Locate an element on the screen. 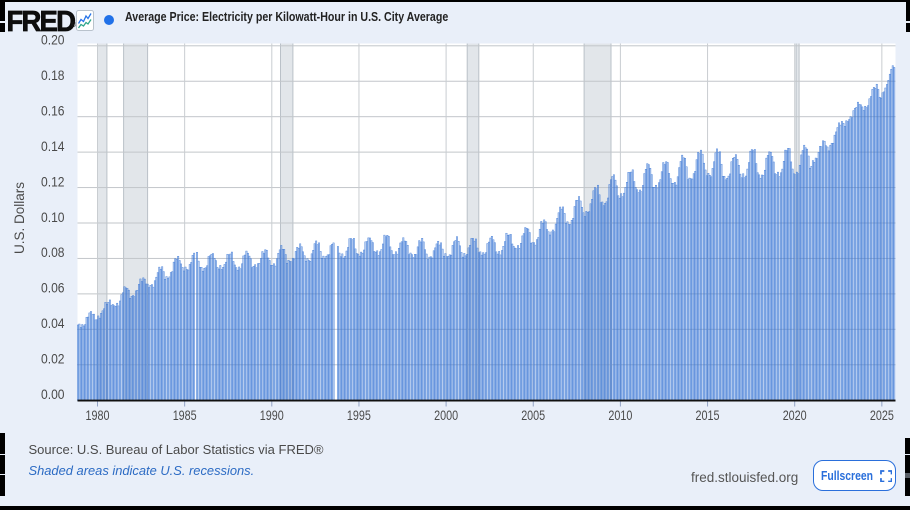  svg-text: 2015 is located at coordinates (708, 415).